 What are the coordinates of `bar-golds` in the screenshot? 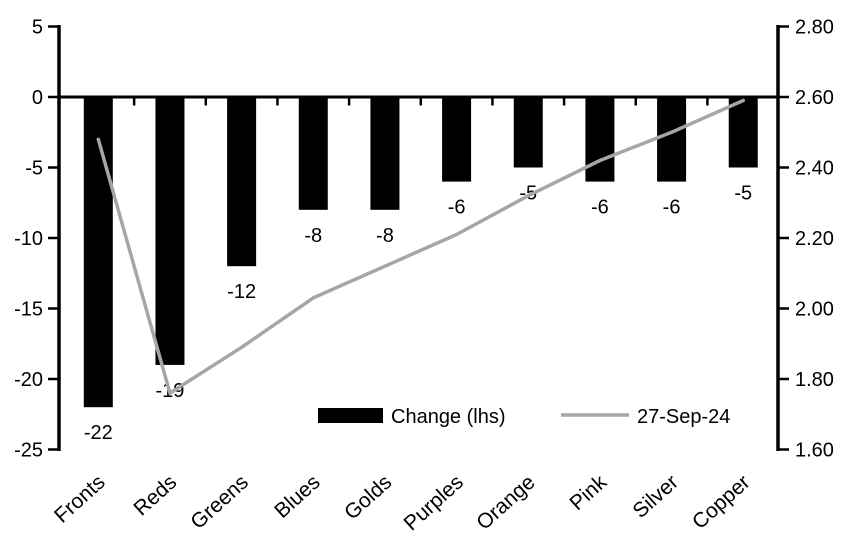 It's located at (385, 153).